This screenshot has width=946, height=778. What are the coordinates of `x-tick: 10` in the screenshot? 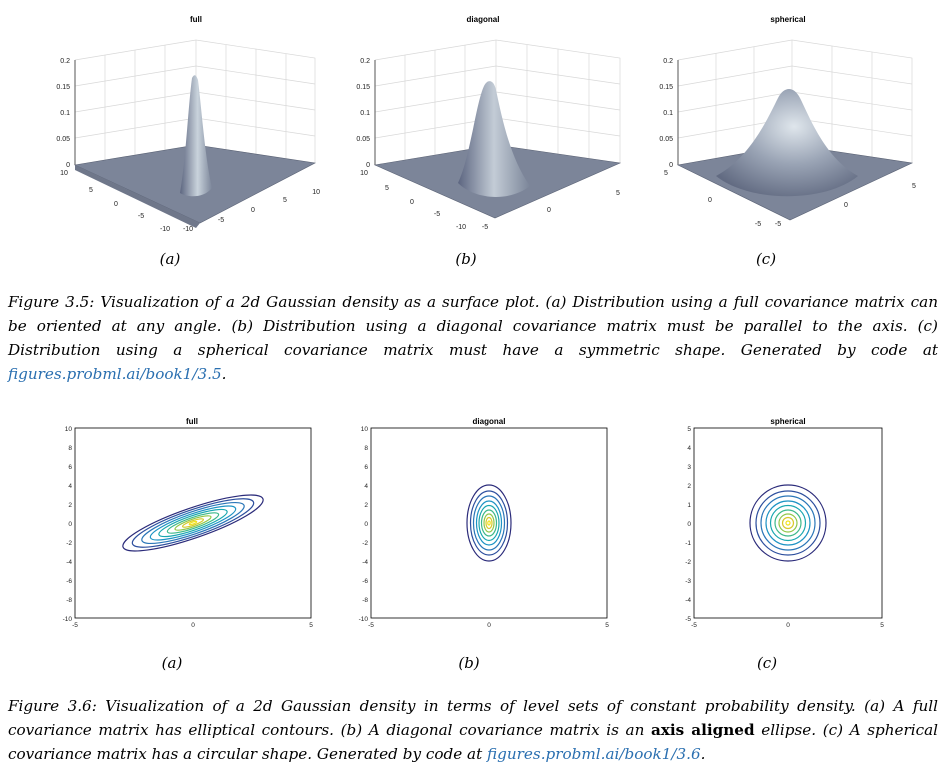 It's located at (316, 192).